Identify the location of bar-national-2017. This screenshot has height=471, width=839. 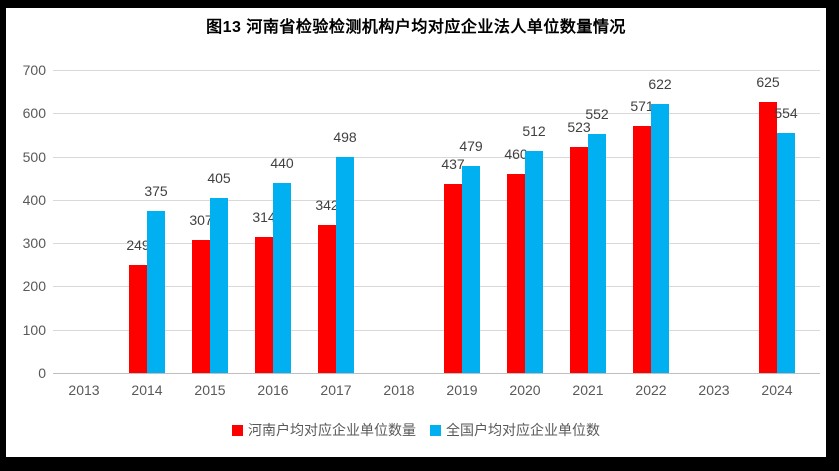
(345, 265).